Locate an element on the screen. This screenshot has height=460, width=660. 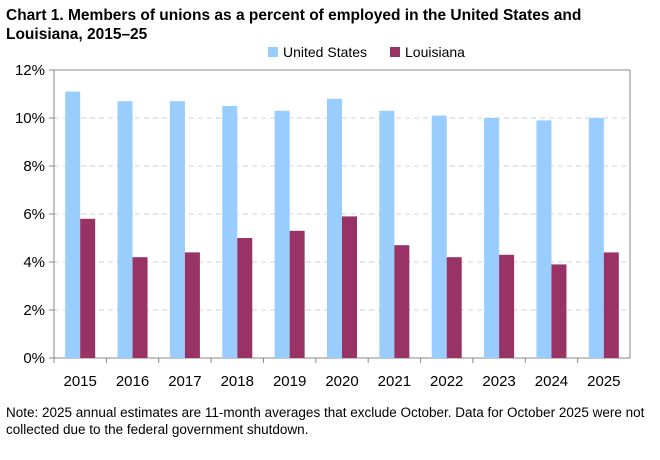
y-tick-label: 8% is located at coordinates (34, 166).